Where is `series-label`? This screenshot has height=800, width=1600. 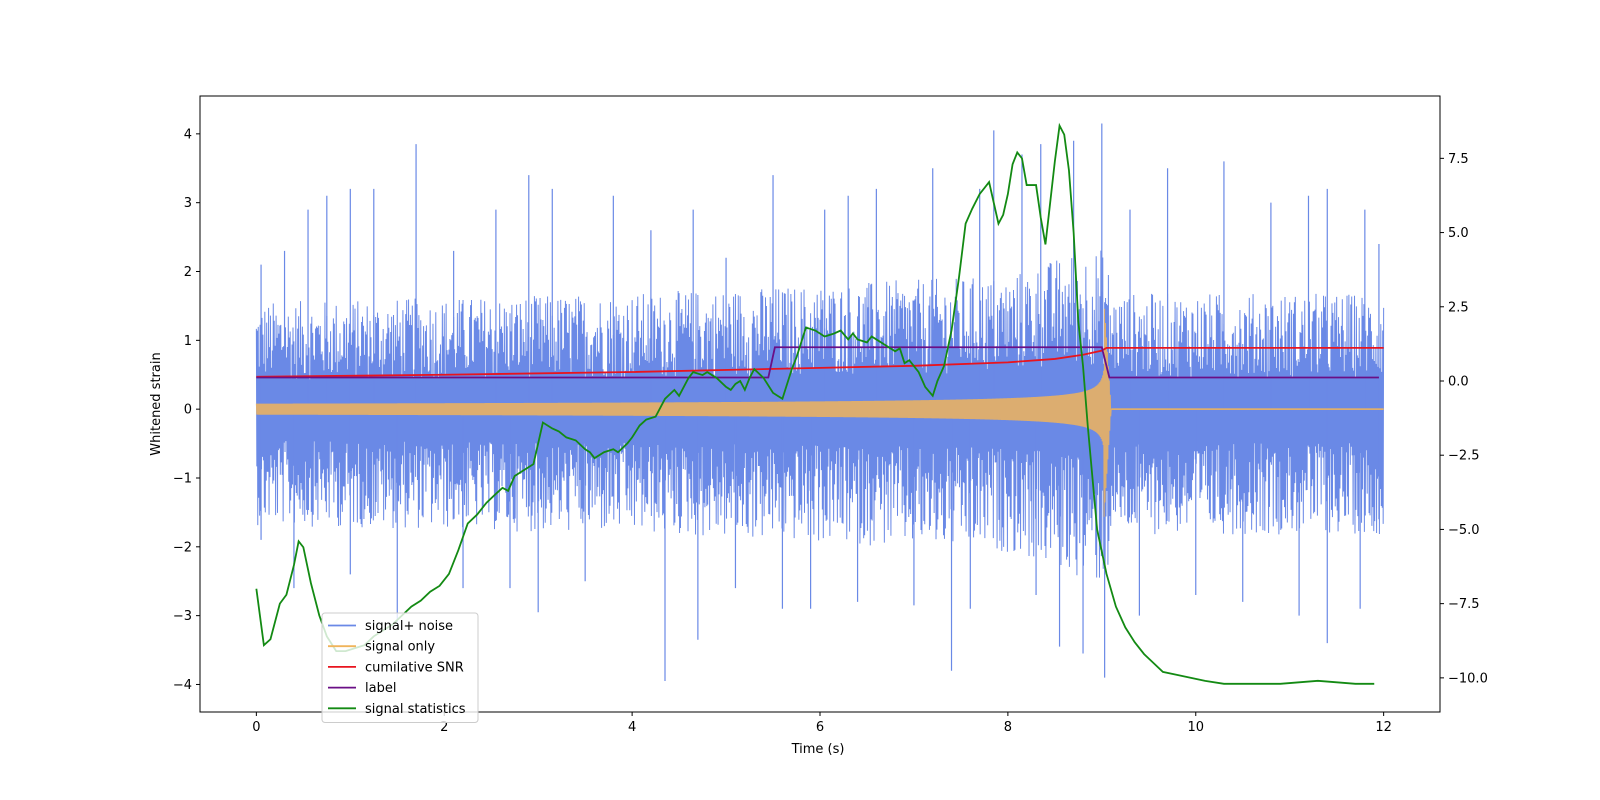 series-label is located at coordinates (817, 362).